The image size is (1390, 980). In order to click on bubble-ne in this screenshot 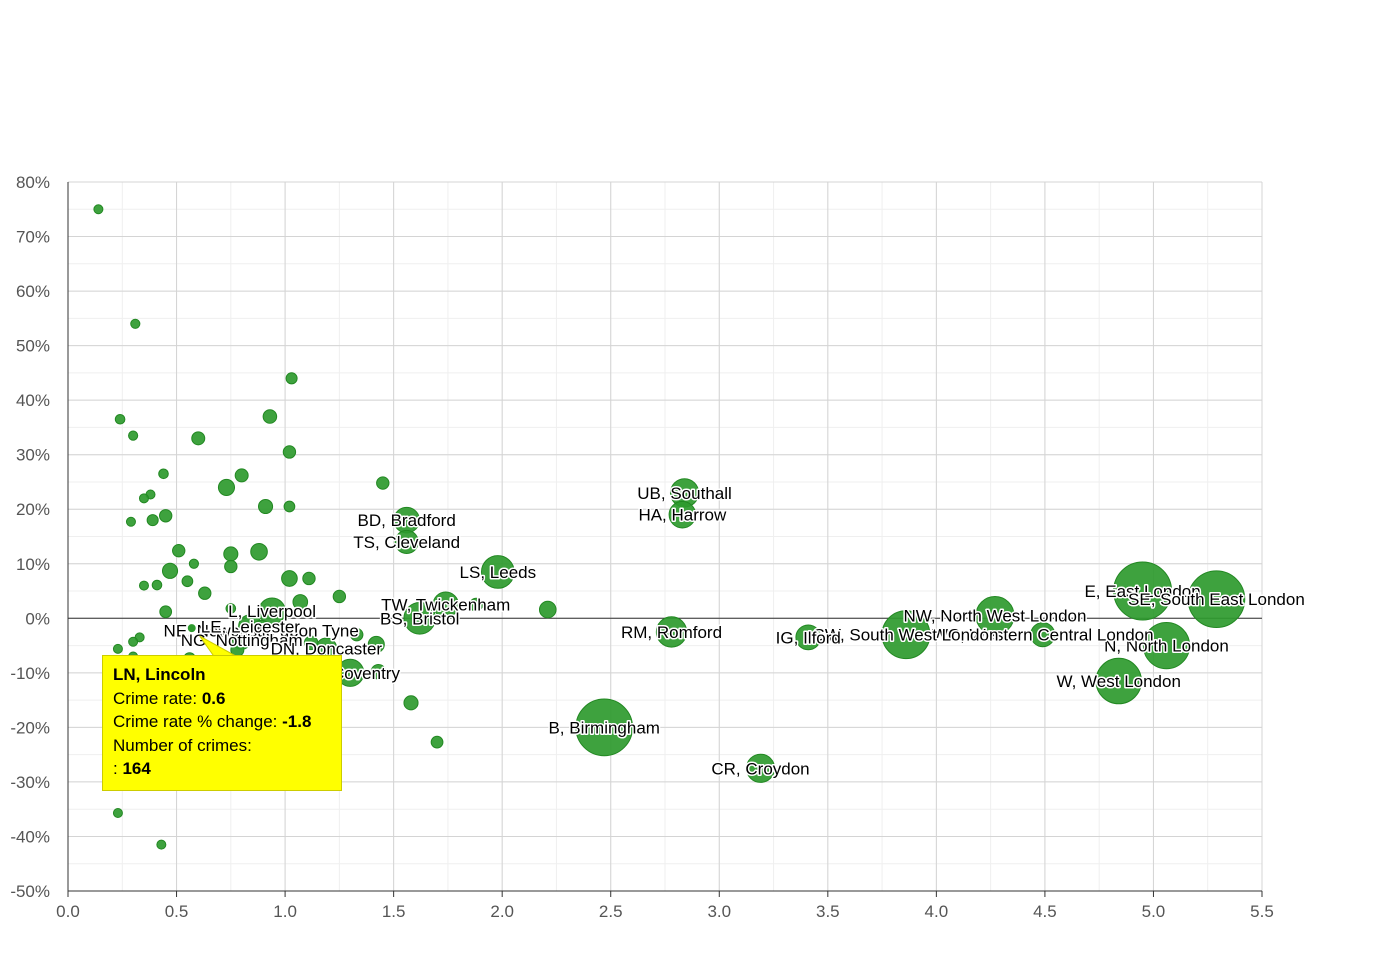, I will do `click(261, 630)`.